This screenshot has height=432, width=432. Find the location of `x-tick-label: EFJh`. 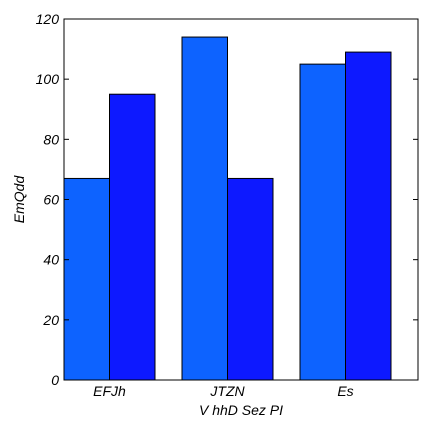

x-tick-label: EFJh is located at coordinates (109, 391).